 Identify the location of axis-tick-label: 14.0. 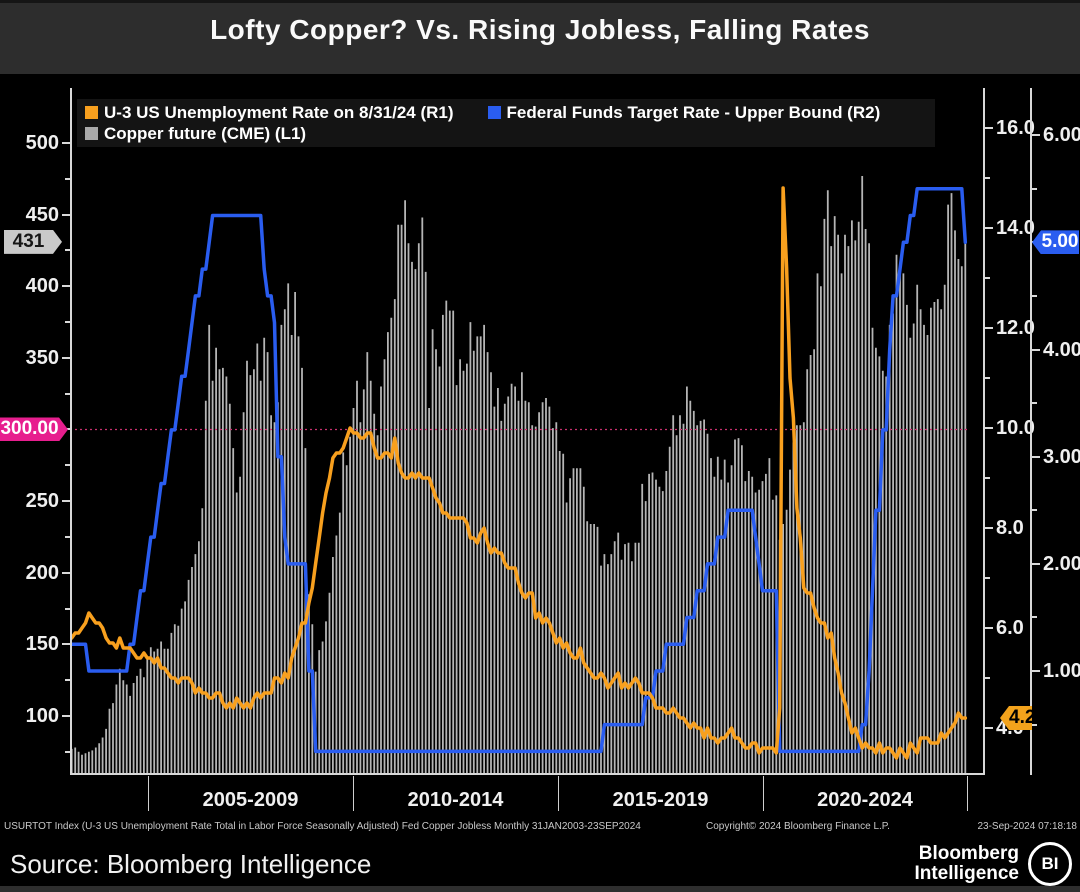
(1015, 228).